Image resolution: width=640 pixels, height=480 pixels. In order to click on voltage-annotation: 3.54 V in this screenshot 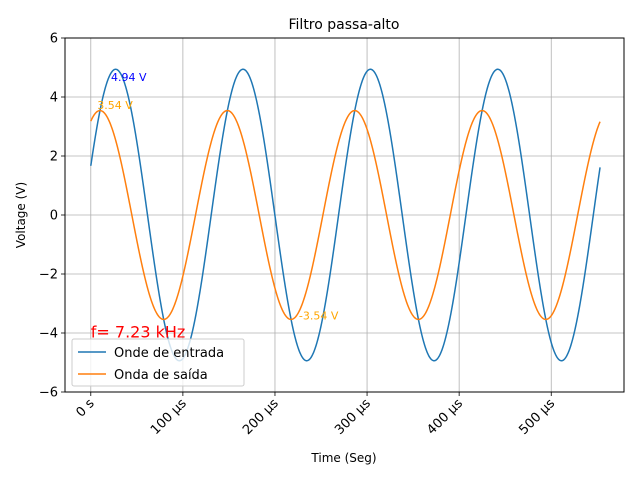, I will do `click(115, 105)`.